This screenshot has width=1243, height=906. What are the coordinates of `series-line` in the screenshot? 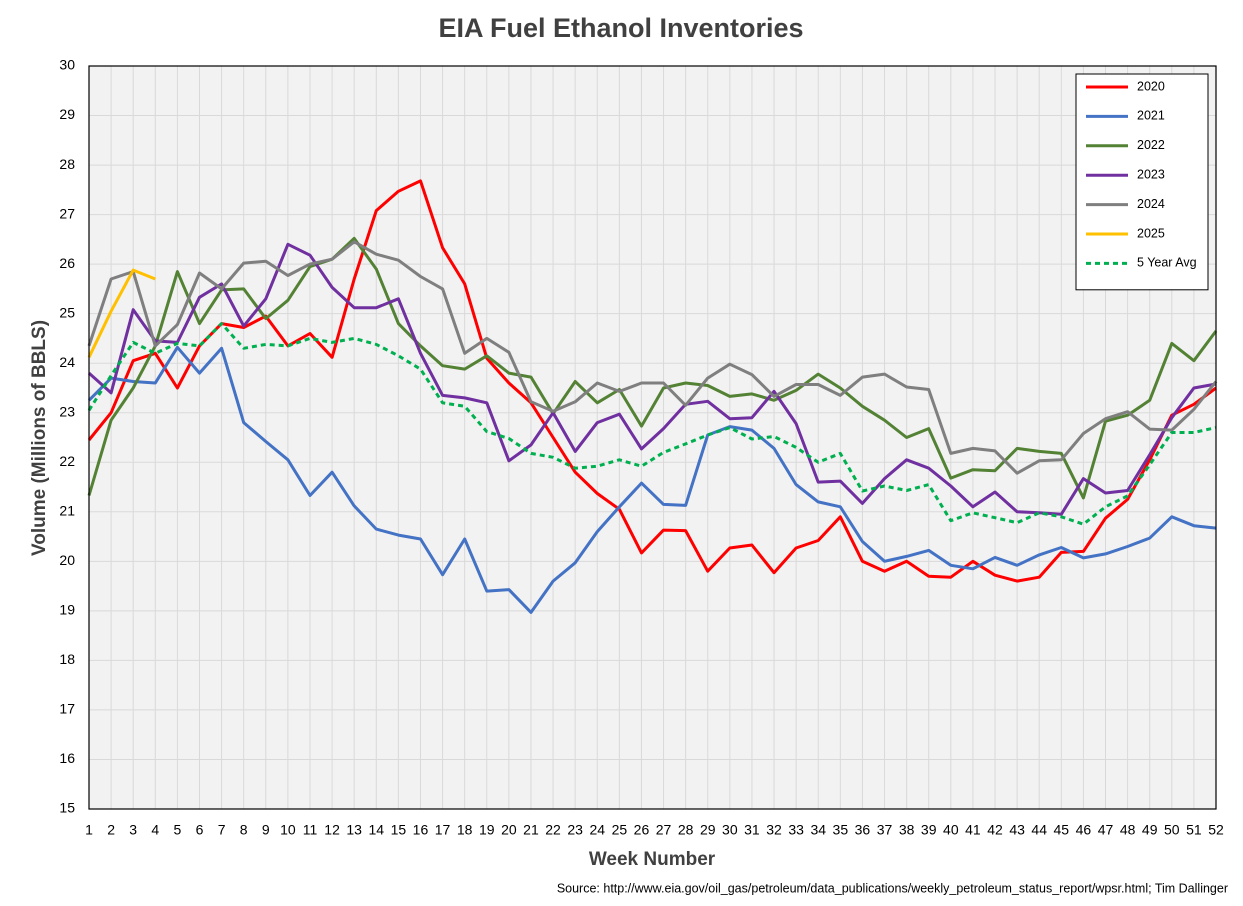 It's located at (121, 313).